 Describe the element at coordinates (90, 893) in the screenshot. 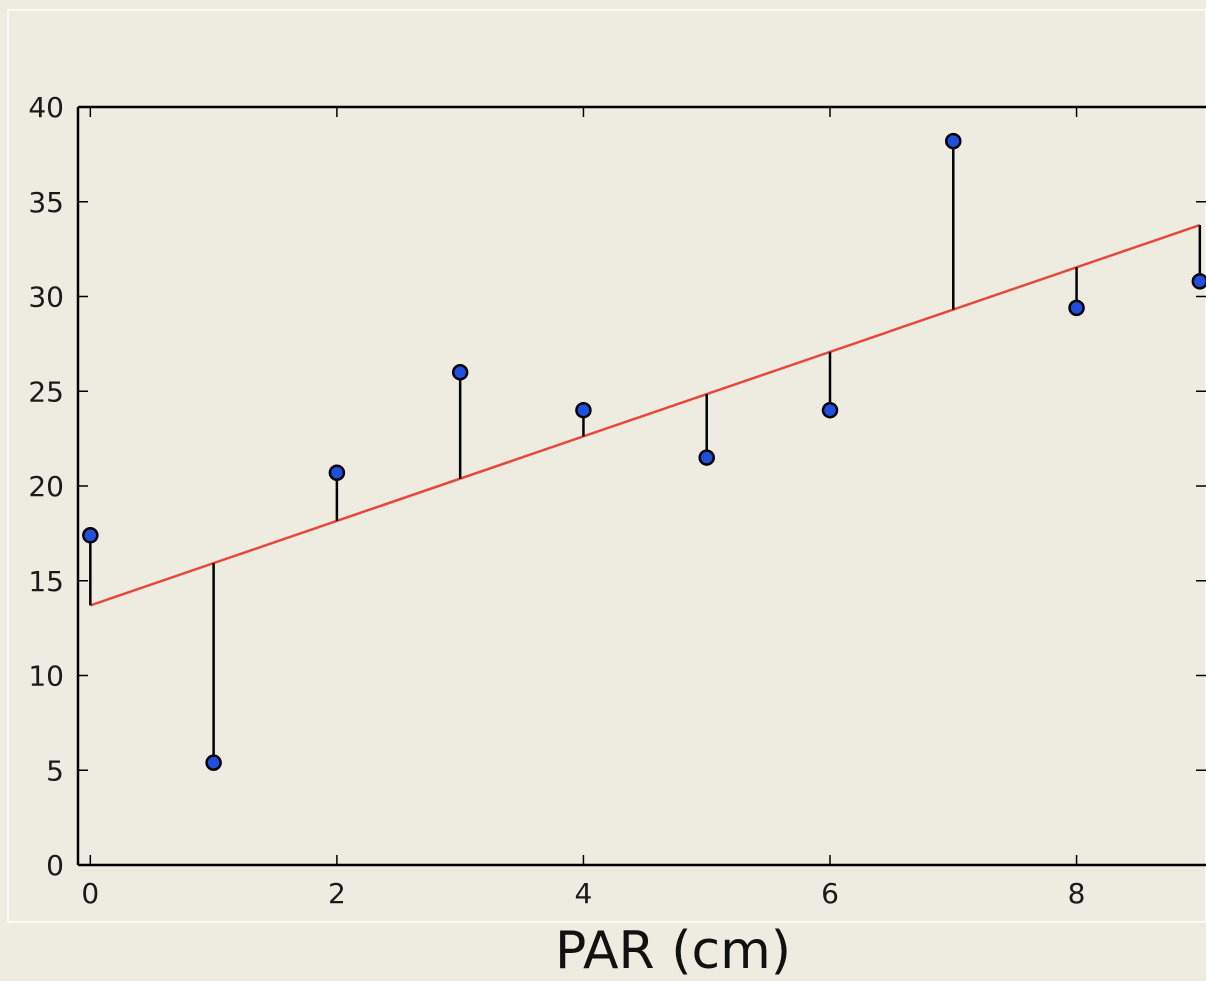

I see `x-tick-label: 0` at that location.